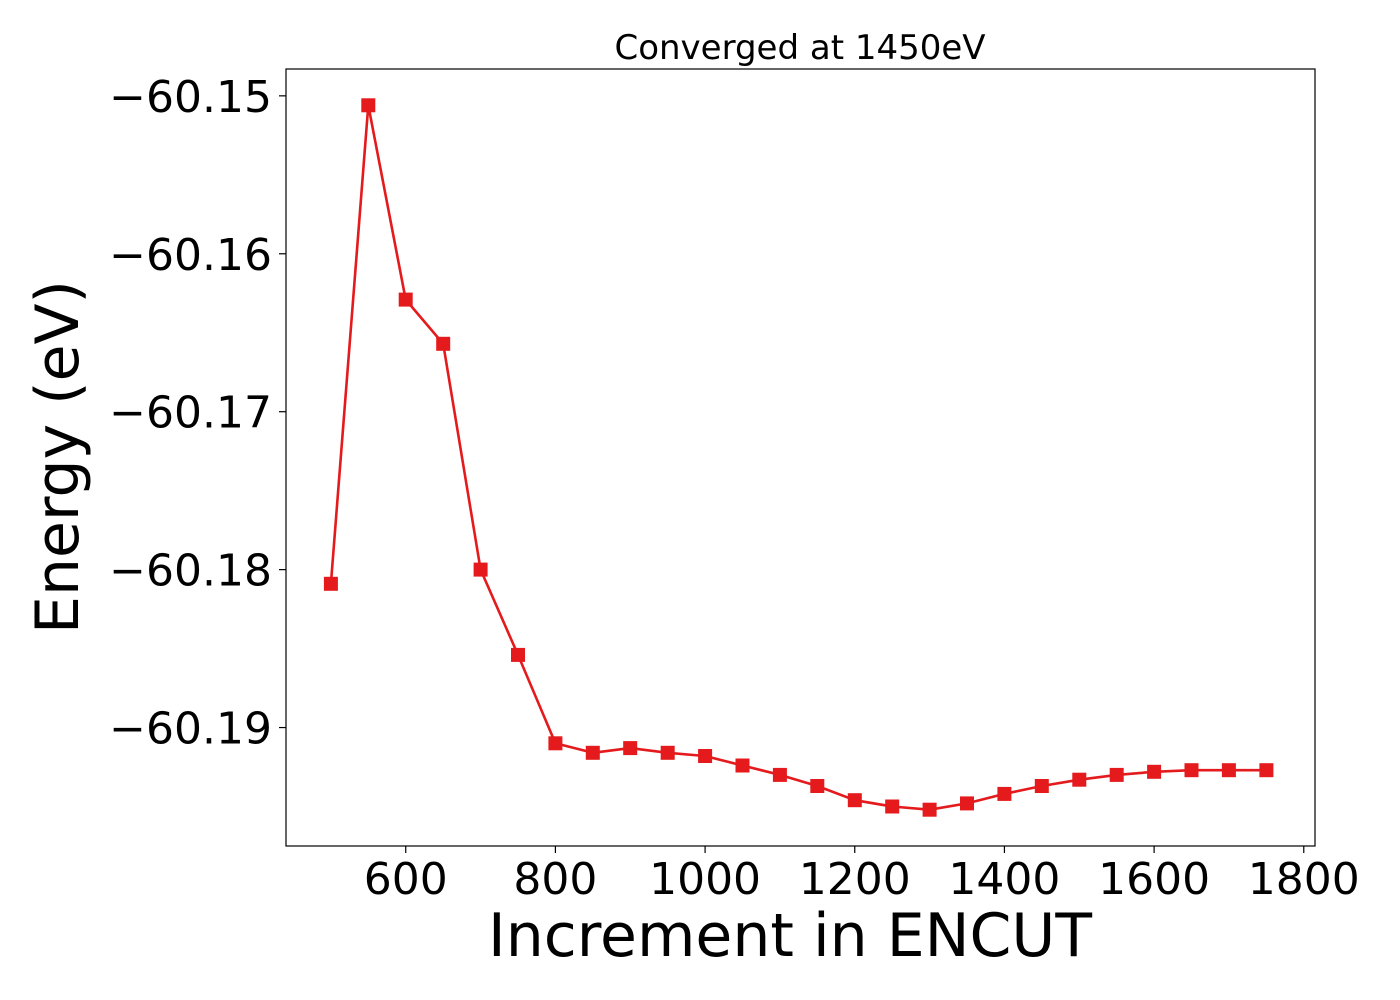 The height and width of the screenshot is (1000, 1400). What do you see at coordinates (1304, 879) in the screenshot?
I see `x-tick-label: 1800` at bounding box center [1304, 879].